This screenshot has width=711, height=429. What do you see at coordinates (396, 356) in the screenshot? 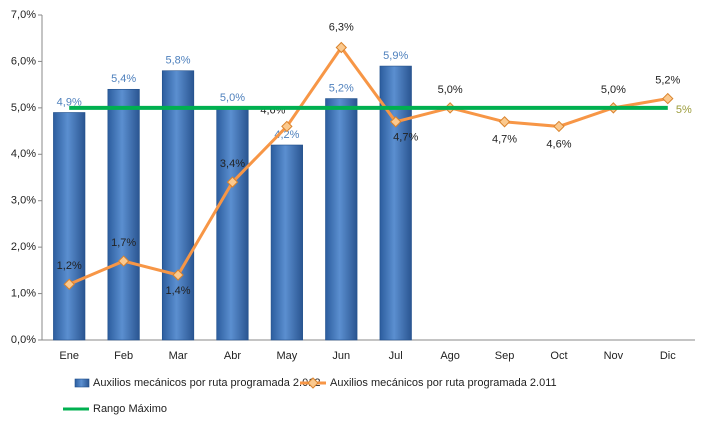
I see `x-tick-label: Jul` at bounding box center [396, 356].